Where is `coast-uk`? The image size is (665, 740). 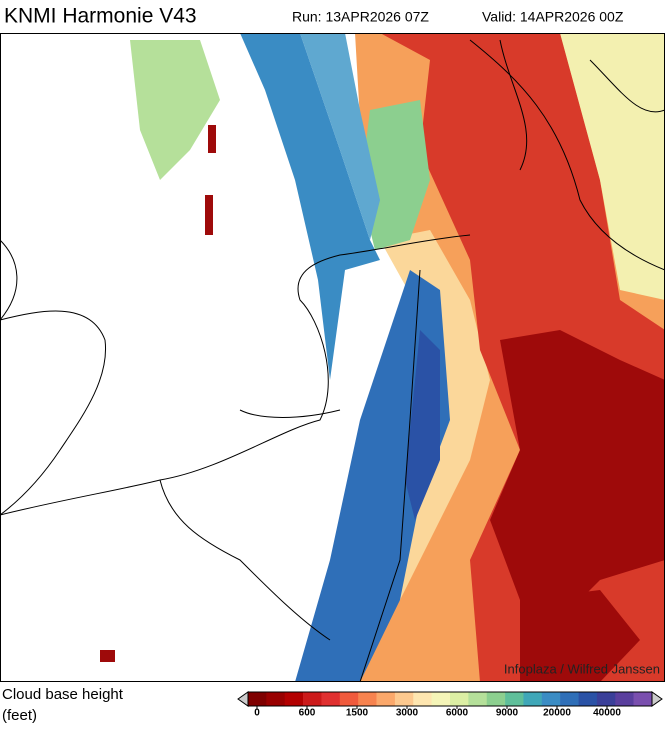 coast-uk is located at coordinates (53, 377).